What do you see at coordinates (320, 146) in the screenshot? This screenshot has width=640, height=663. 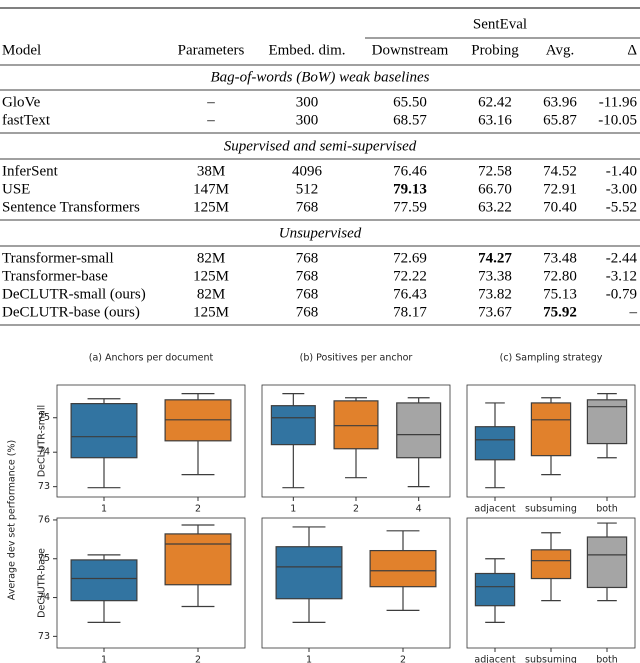 I see `section-title: Supervised and semi-supervised` at bounding box center [320, 146].